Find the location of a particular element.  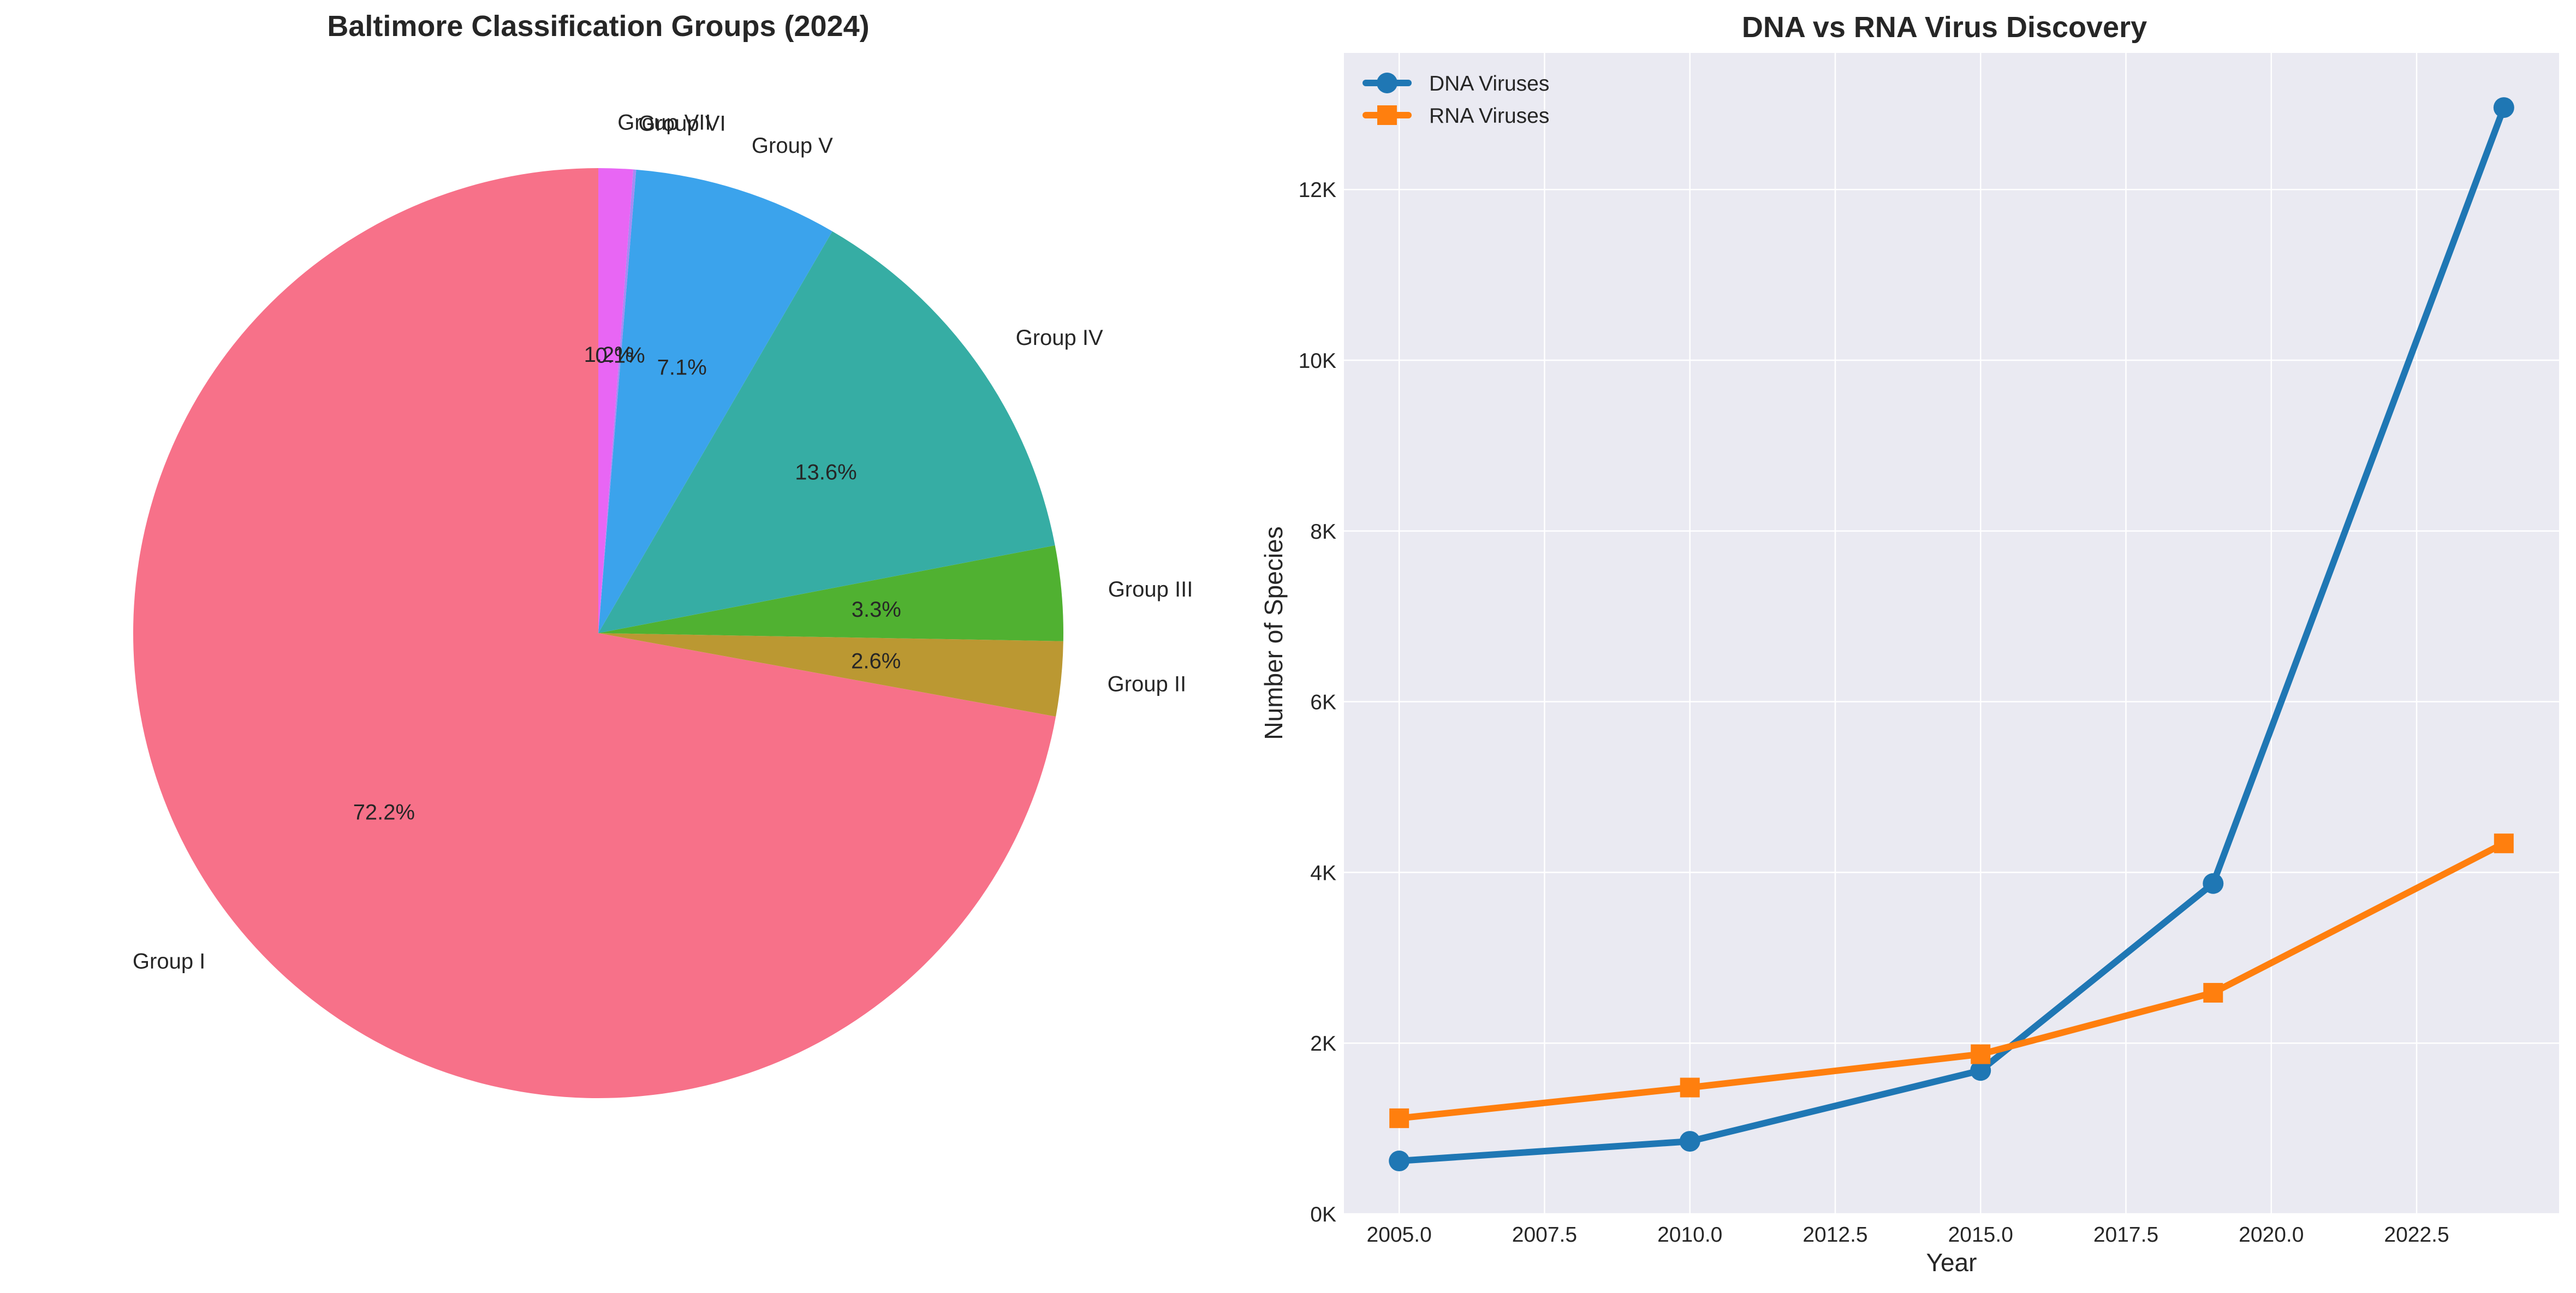

pie-percent-label: 72.2% is located at coordinates (384, 812).